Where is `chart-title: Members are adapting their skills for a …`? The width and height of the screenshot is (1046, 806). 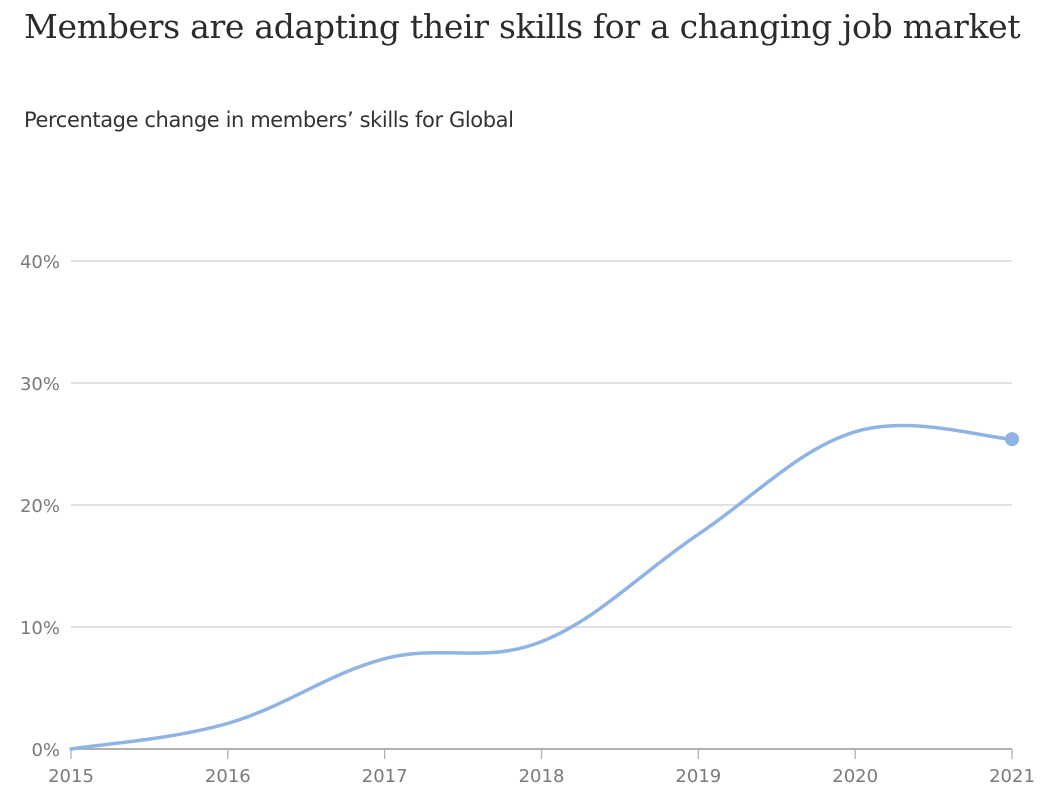
chart-title: Members are adapting their skills for a … is located at coordinates (522, 26).